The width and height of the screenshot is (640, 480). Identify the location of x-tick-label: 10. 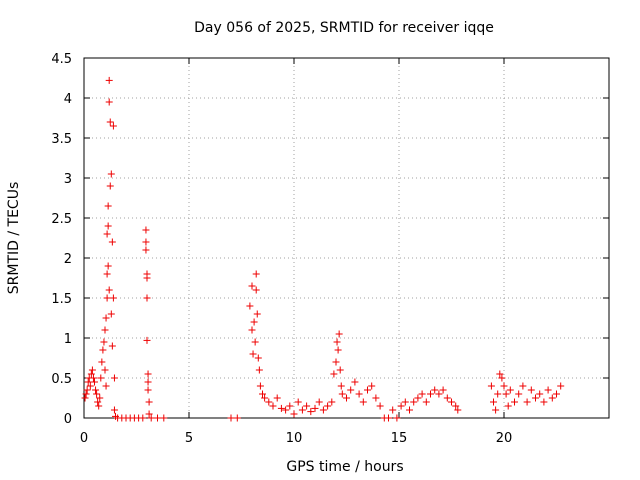
(294, 438).